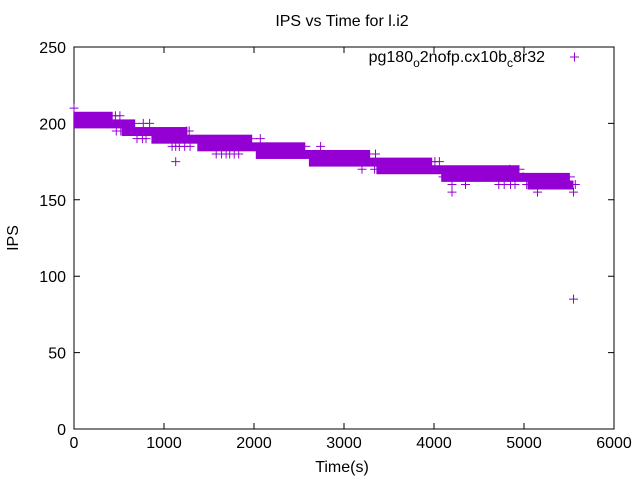  I want to click on x-tick-label: 0, so click(74, 443).